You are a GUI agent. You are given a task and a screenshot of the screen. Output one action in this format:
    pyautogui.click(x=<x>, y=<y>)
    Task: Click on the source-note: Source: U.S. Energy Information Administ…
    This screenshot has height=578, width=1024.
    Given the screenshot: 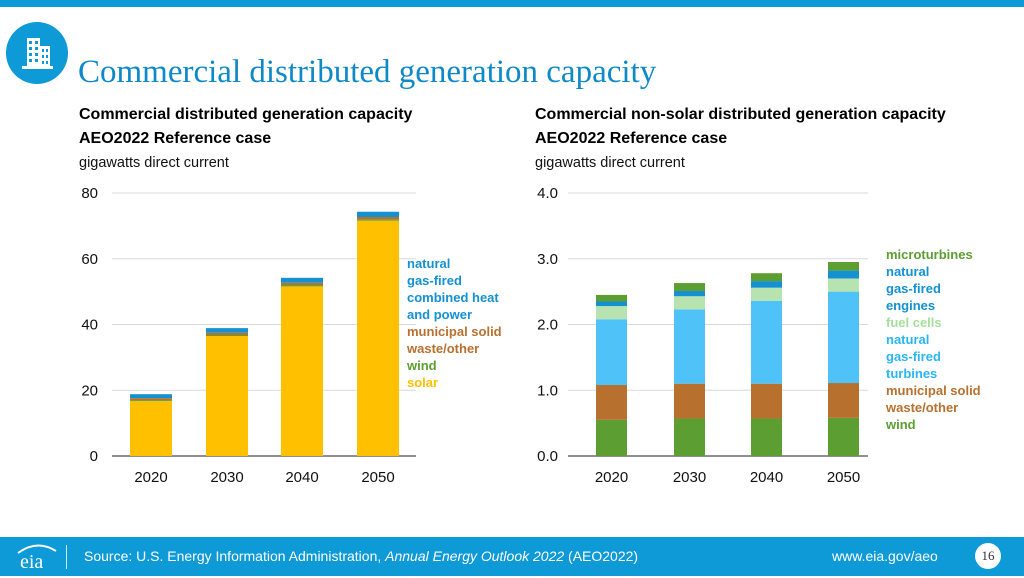 What is the action you would take?
    pyautogui.click(x=361, y=556)
    